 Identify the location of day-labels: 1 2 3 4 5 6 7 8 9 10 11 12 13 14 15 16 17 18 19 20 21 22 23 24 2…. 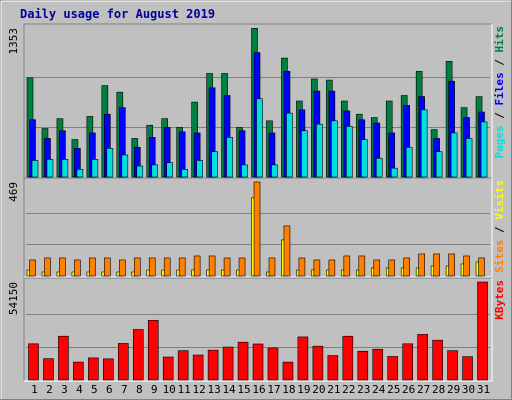
(260, 389).